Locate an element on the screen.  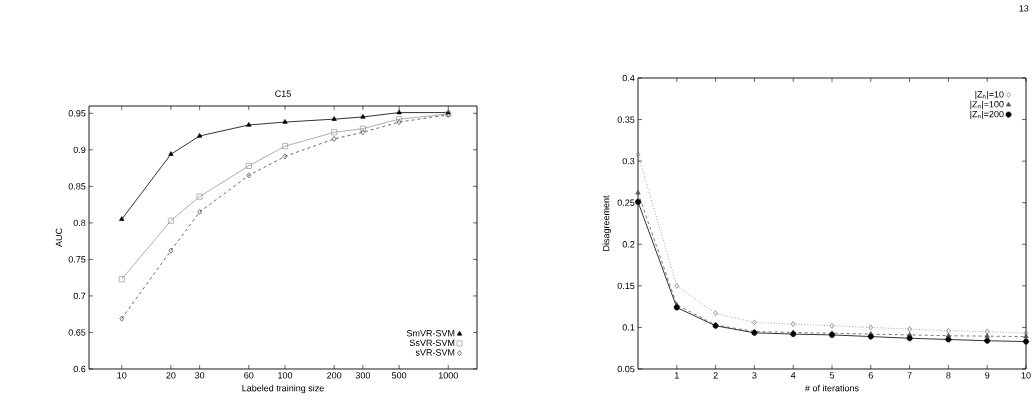
x-tick-label: 2 is located at coordinates (715, 375).